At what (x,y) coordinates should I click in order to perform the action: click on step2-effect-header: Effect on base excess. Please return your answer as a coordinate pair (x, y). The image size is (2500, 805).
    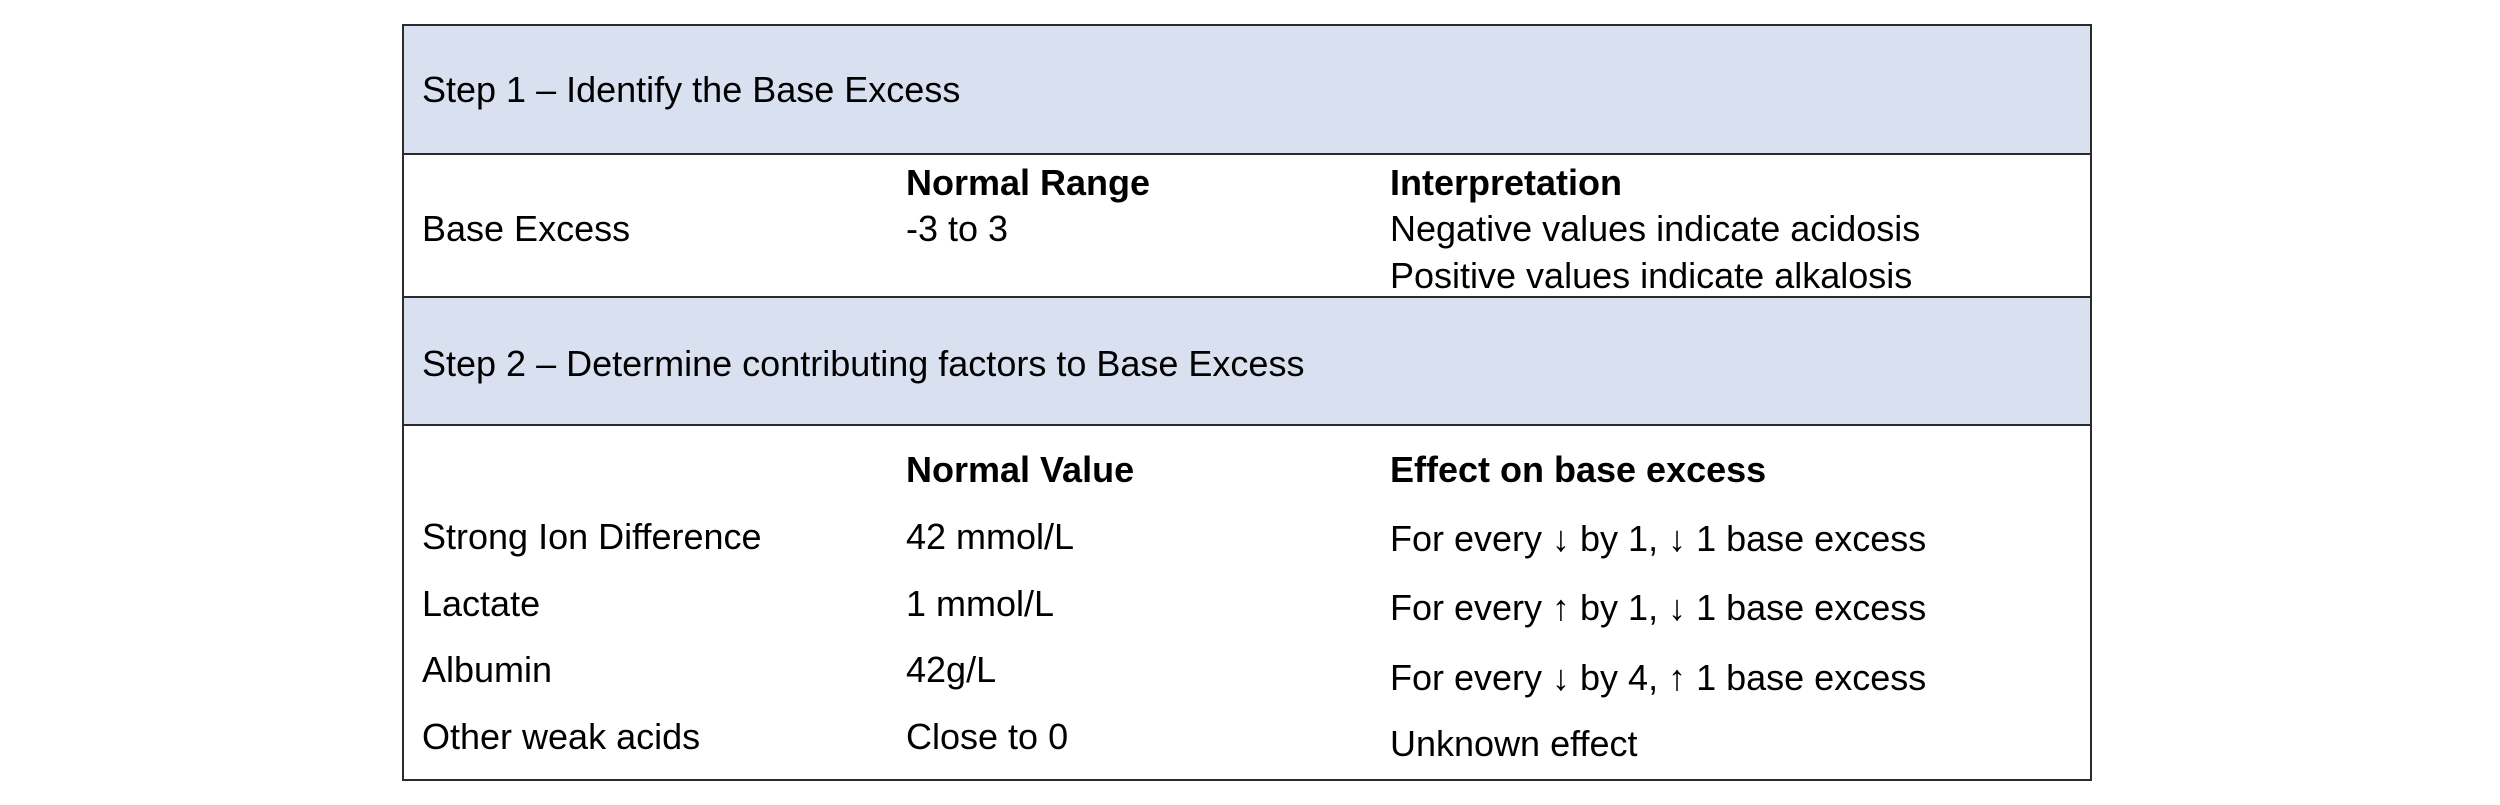
    Looking at the image, I should click on (1578, 469).